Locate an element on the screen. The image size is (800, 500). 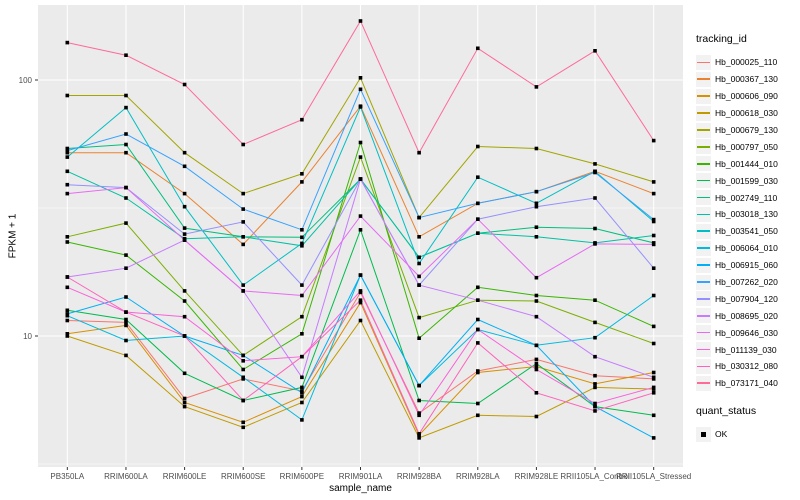
x-tick-label-RRIM600LE: RRIM600LE is located at coordinates (185, 476).